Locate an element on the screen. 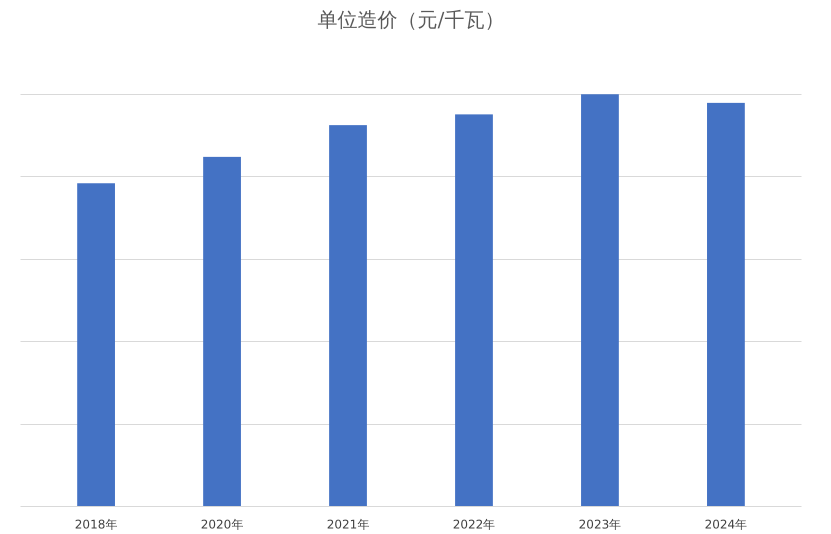 The image size is (831, 534). x-tick-label: 2021年 is located at coordinates (348, 525).